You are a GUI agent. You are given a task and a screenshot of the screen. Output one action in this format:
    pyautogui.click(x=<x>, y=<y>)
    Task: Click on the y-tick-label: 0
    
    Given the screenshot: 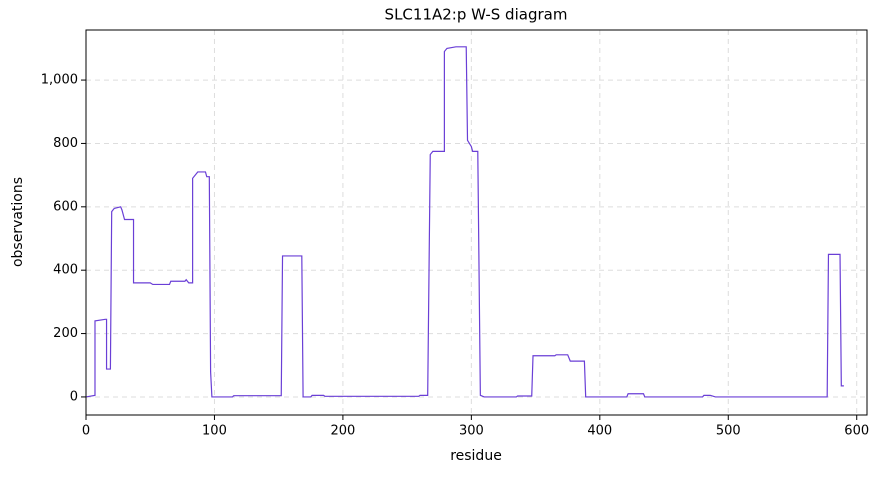 What is the action you would take?
    pyautogui.click(x=74, y=396)
    